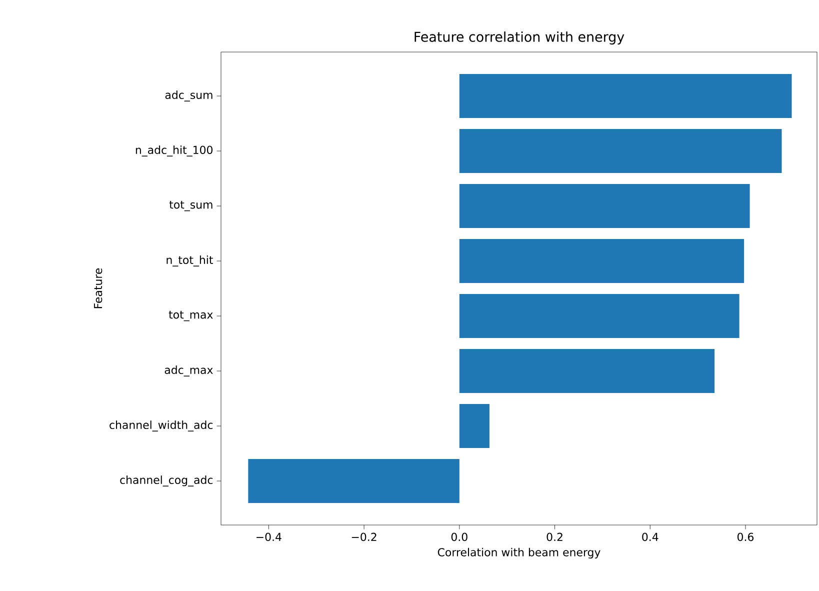 Image resolution: width=819 pixels, height=591 pixels. Describe the element at coordinates (189, 261) in the screenshot. I see `y-tick-label: n_tot_hit` at that location.